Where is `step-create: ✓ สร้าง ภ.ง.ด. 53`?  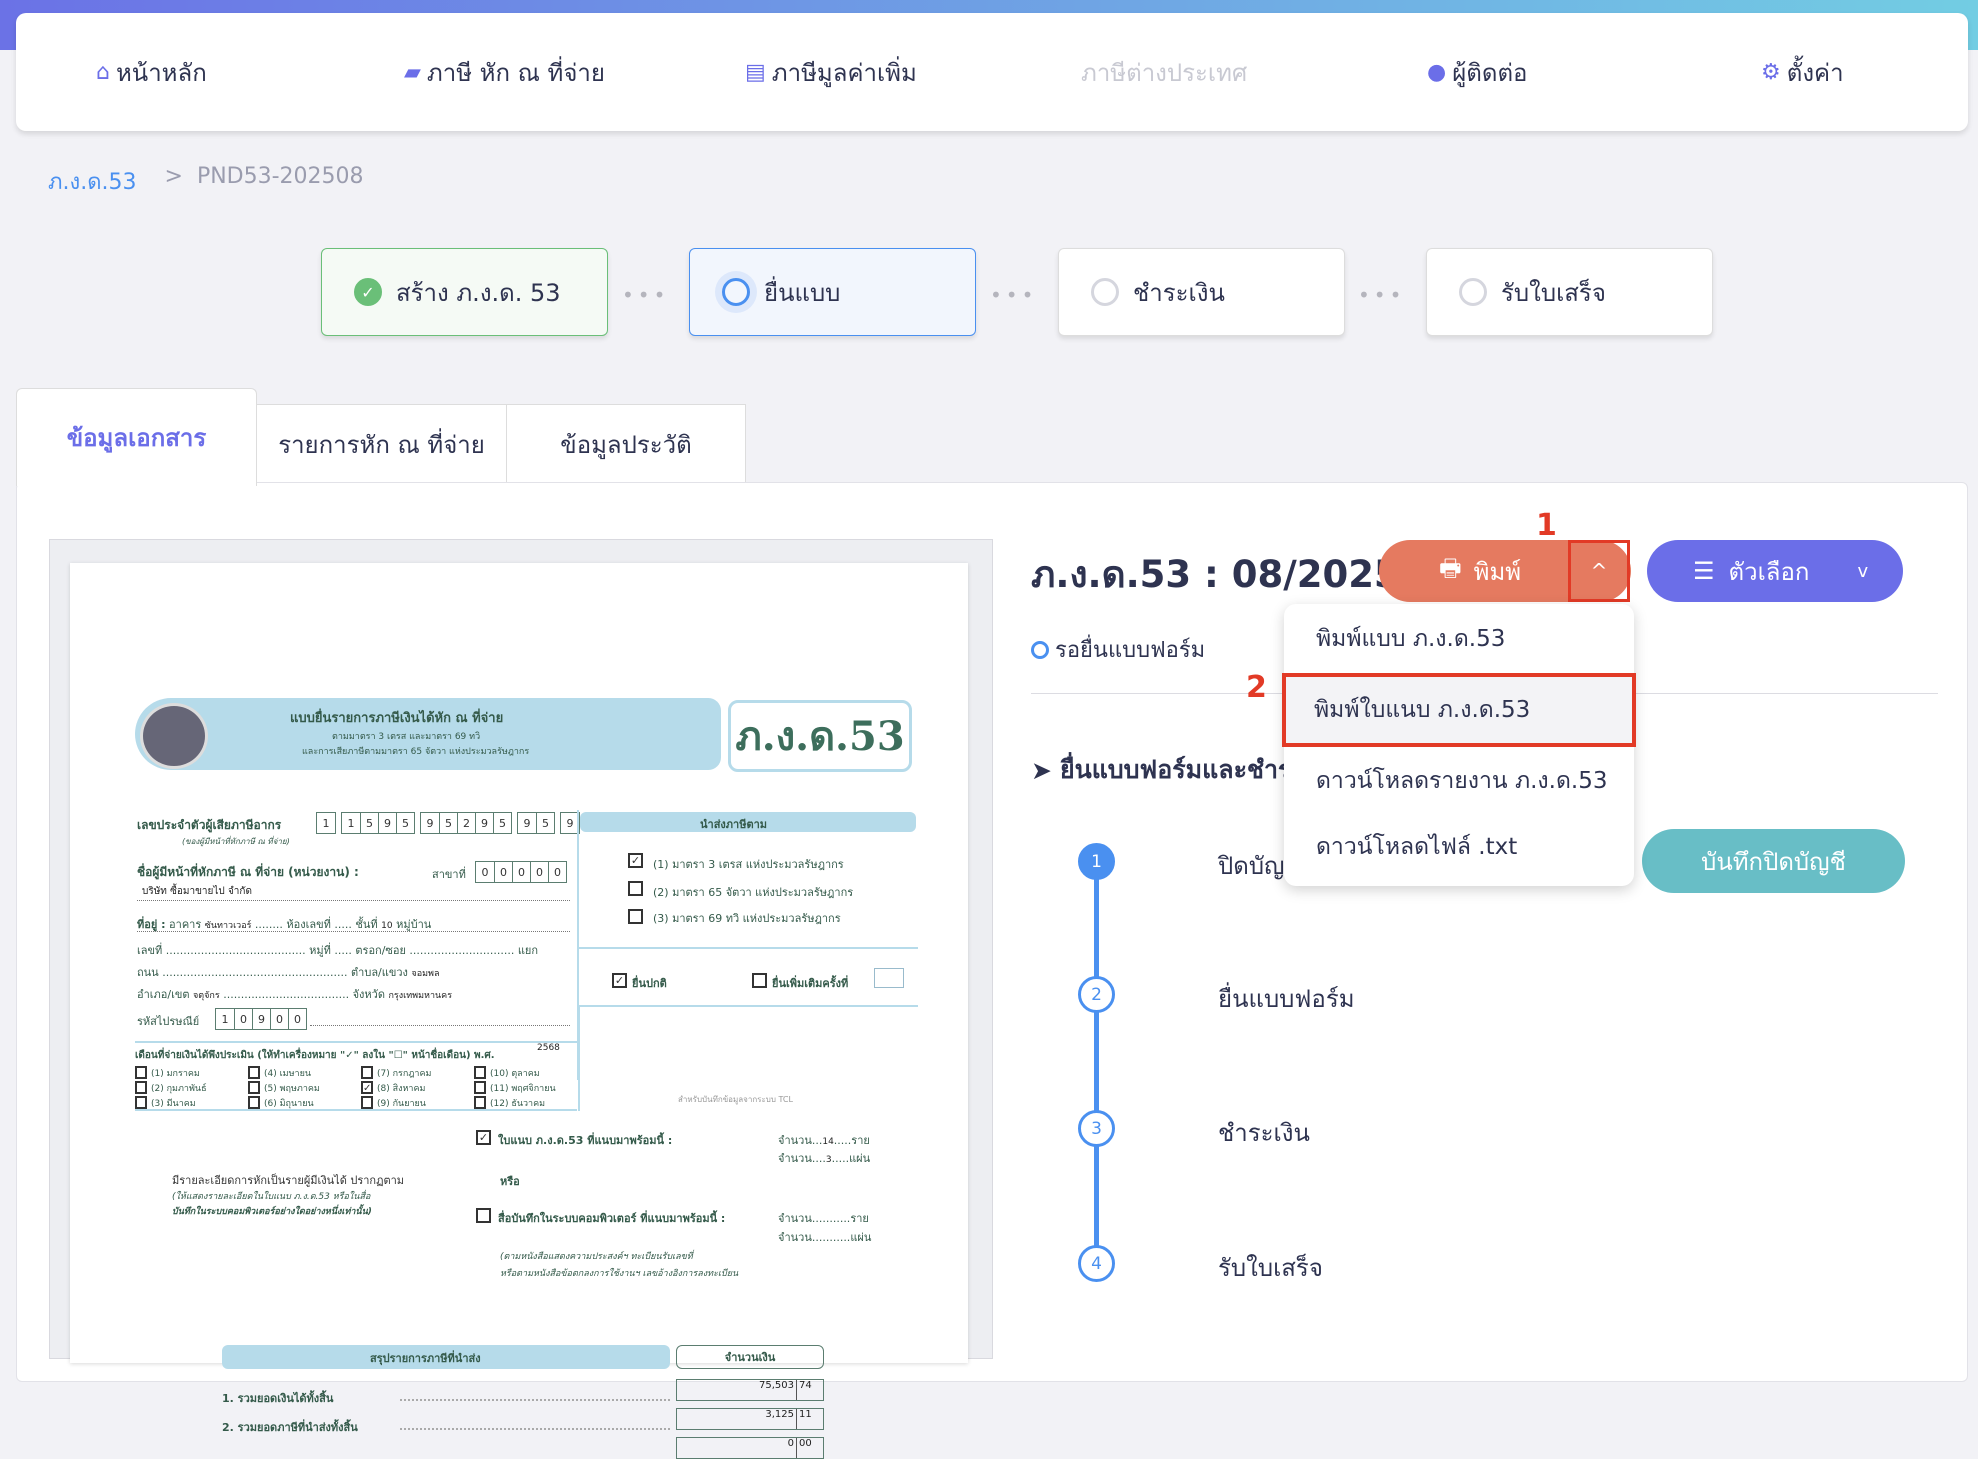 step-create: ✓ สร้าง ภ.ง.ด. 53 is located at coordinates (464, 292).